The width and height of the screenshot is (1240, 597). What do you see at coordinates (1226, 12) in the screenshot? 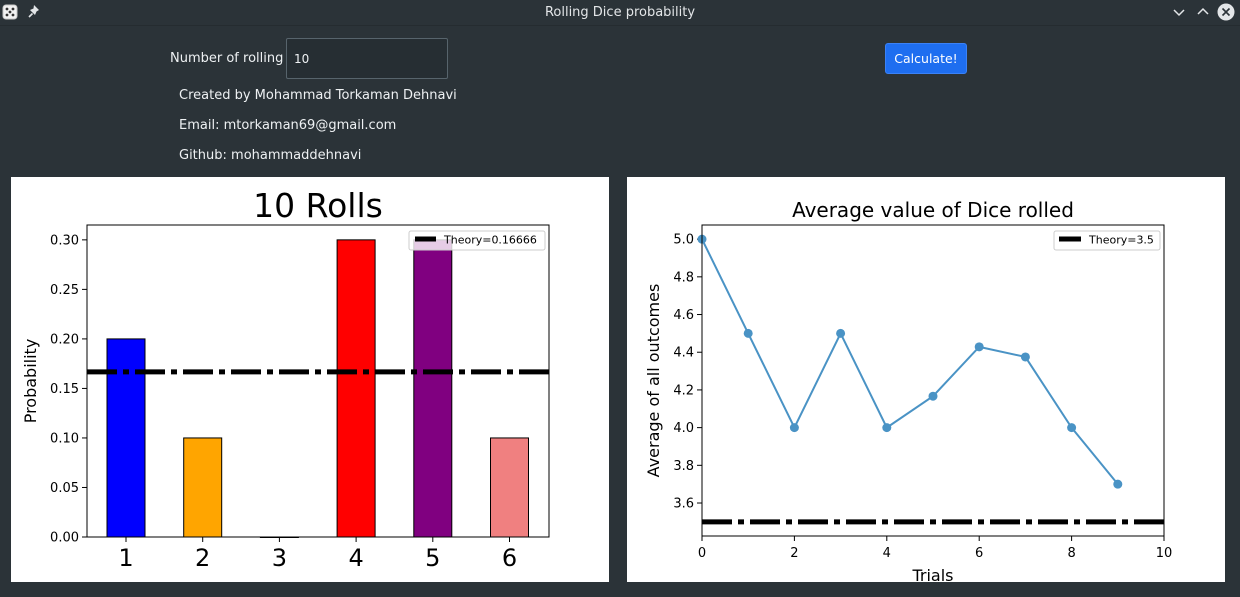
I see `close-button` at bounding box center [1226, 12].